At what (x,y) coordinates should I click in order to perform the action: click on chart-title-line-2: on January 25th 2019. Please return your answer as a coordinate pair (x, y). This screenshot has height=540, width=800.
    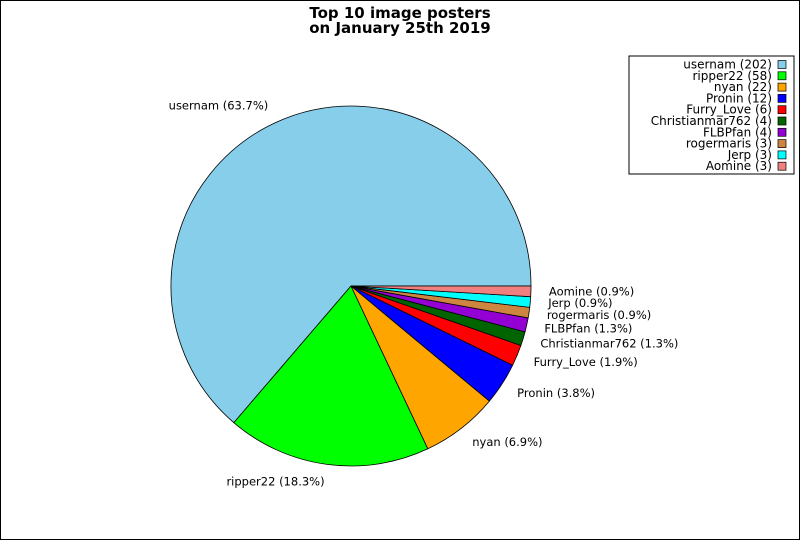
    Looking at the image, I should click on (399, 28).